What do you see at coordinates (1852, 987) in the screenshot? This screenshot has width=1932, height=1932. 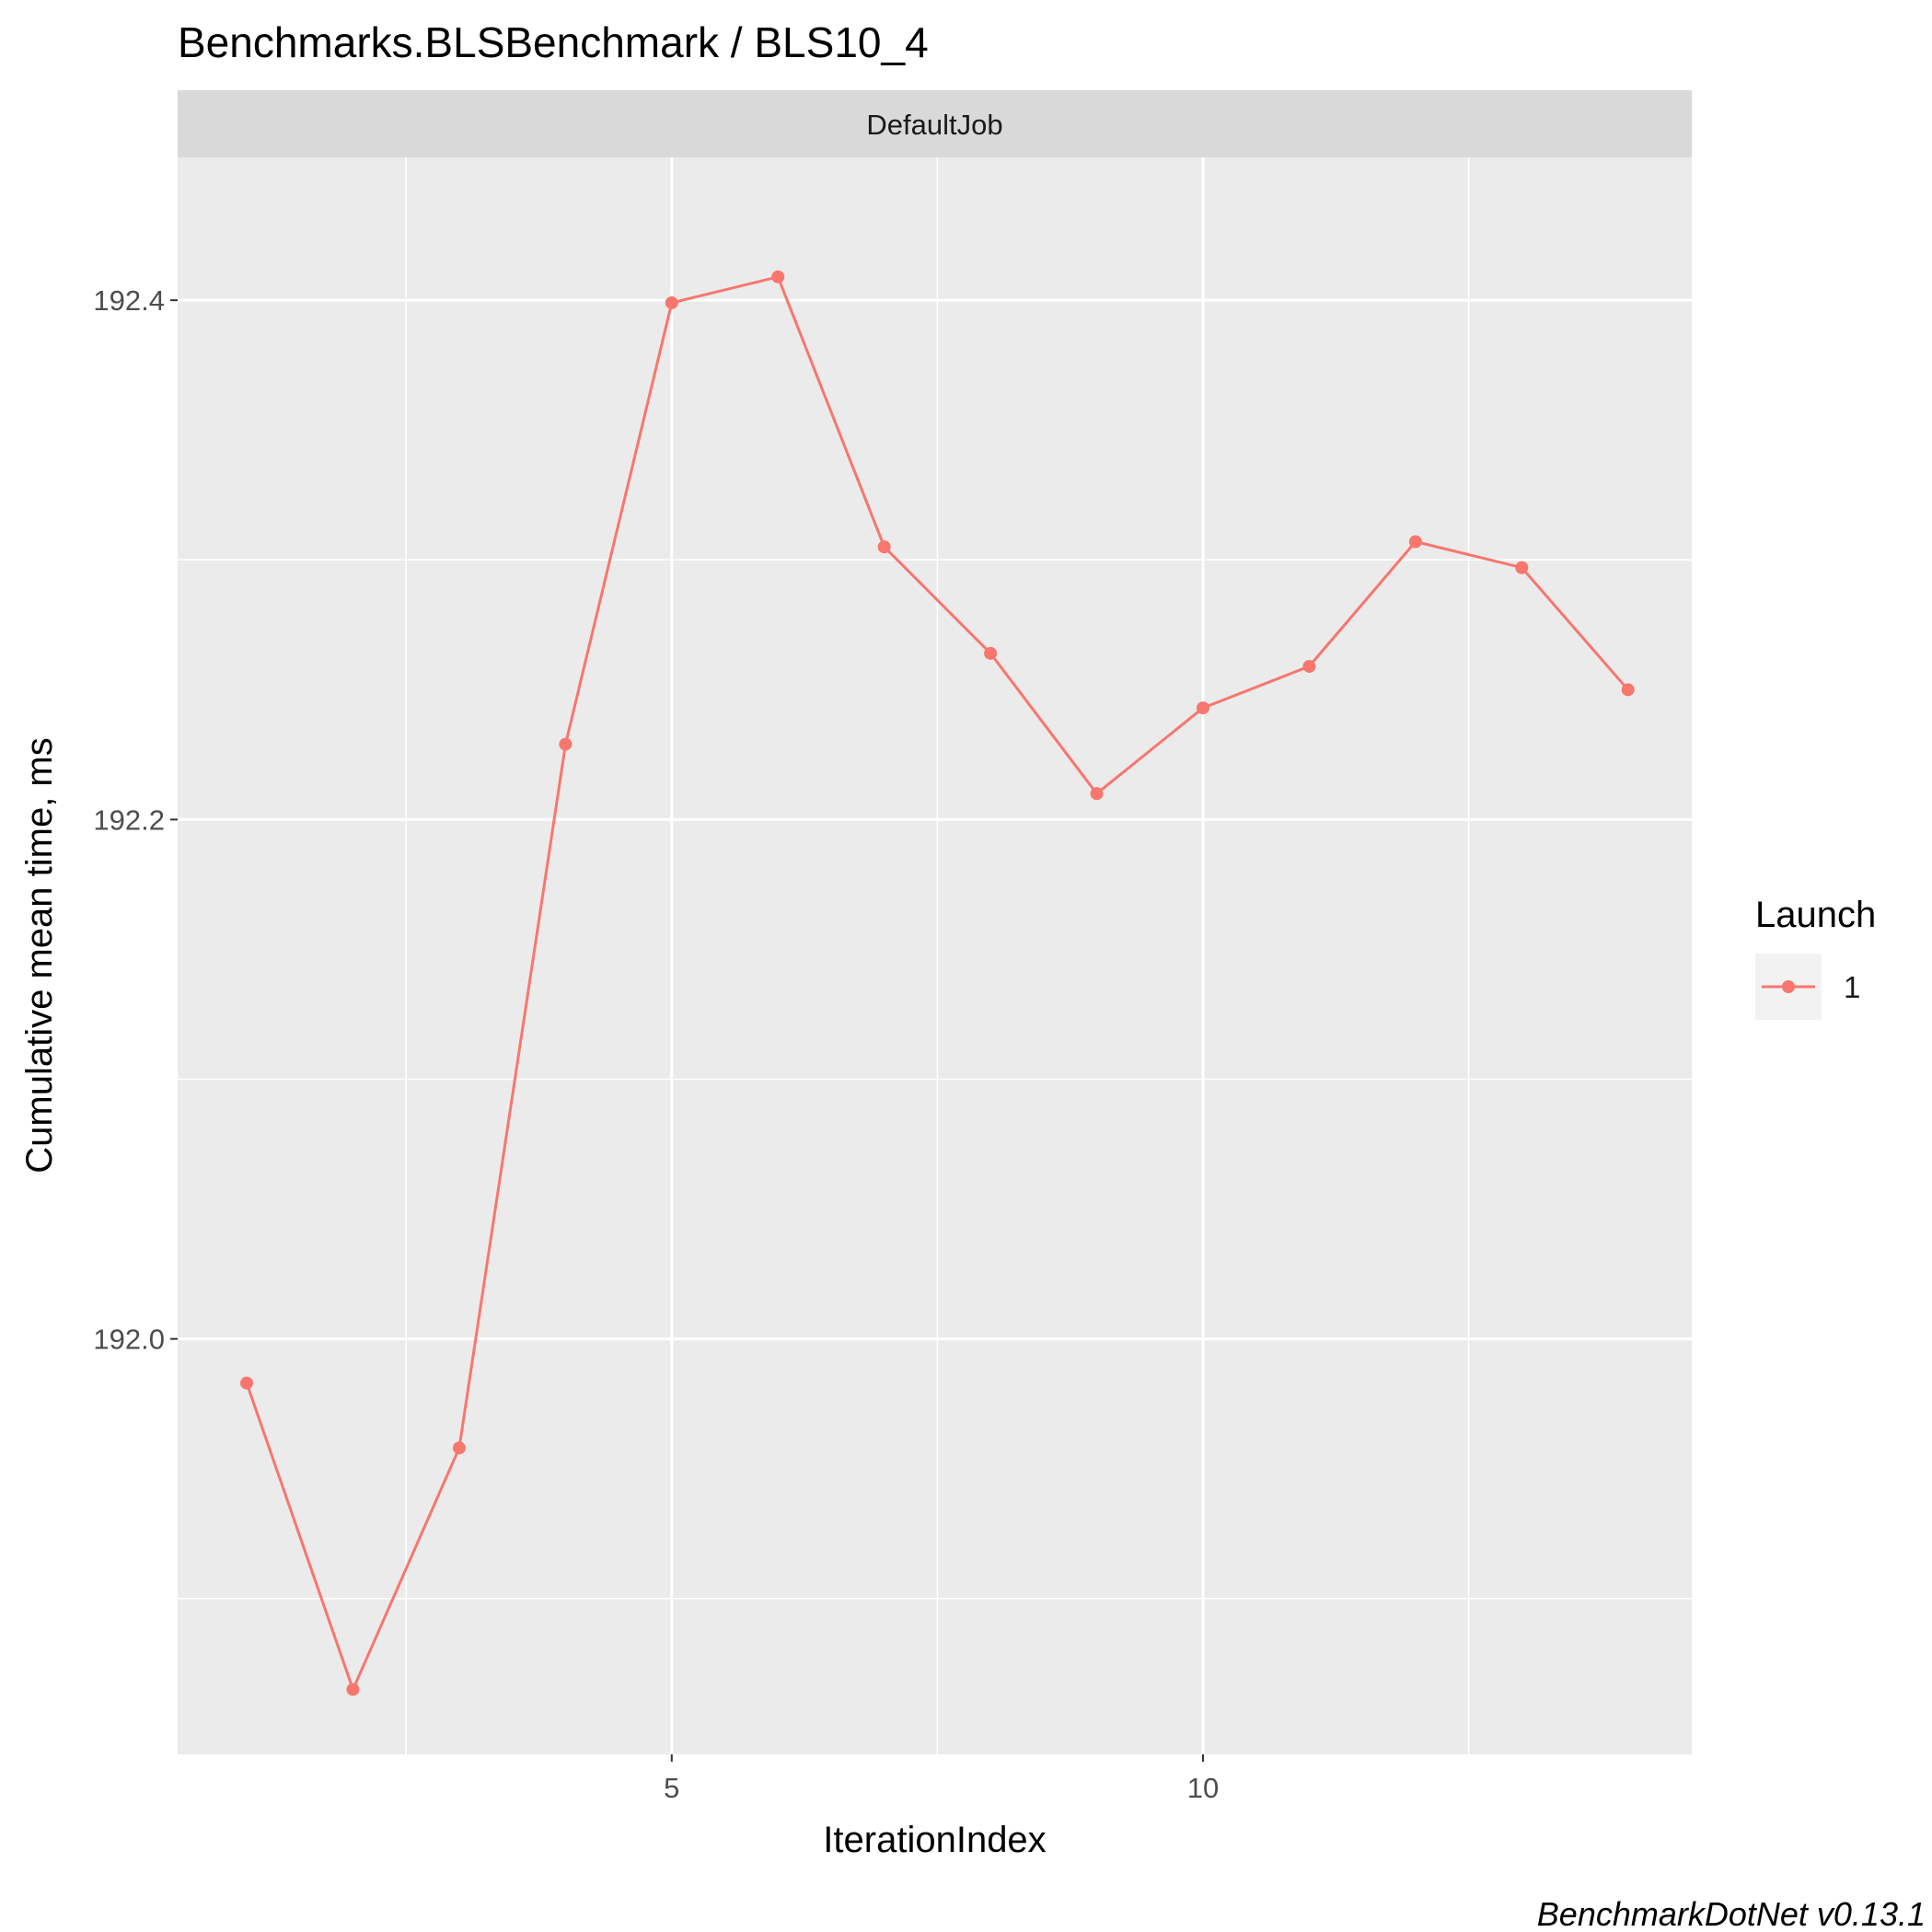 I see `legend-item-label: 1` at bounding box center [1852, 987].